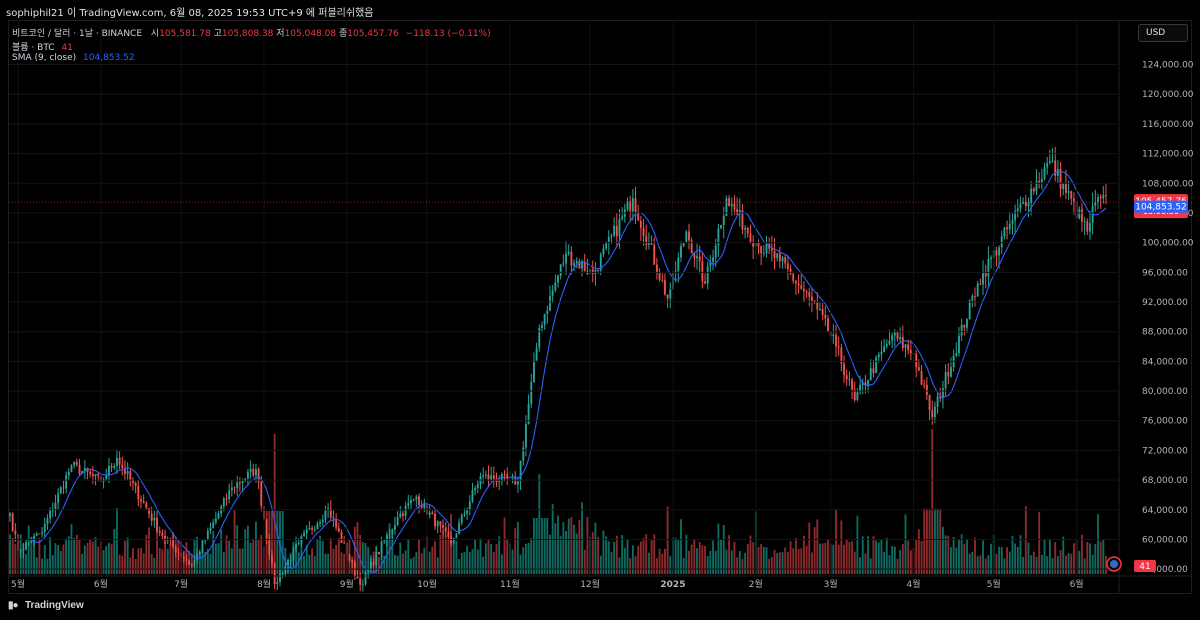 Image resolution: width=1200 pixels, height=620 pixels. Describe the element at coordinates (42, 46) in the screenshot. I see `legend-volume-row: 볼륨 · BTC 41` at that location.